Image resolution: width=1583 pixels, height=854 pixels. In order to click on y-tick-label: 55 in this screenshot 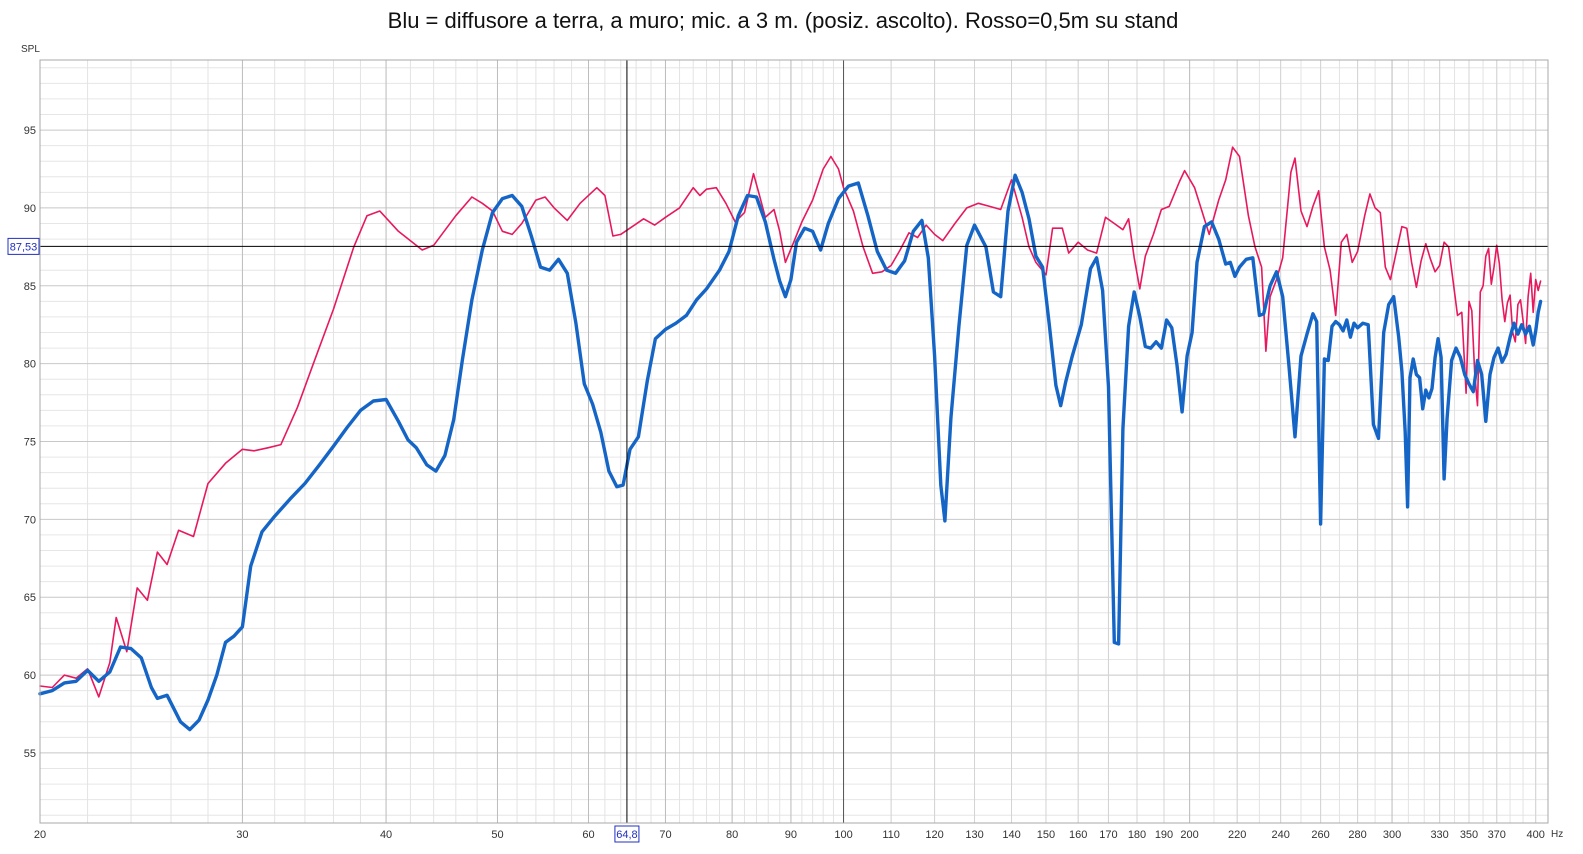, I will do `click(30, 754)`.